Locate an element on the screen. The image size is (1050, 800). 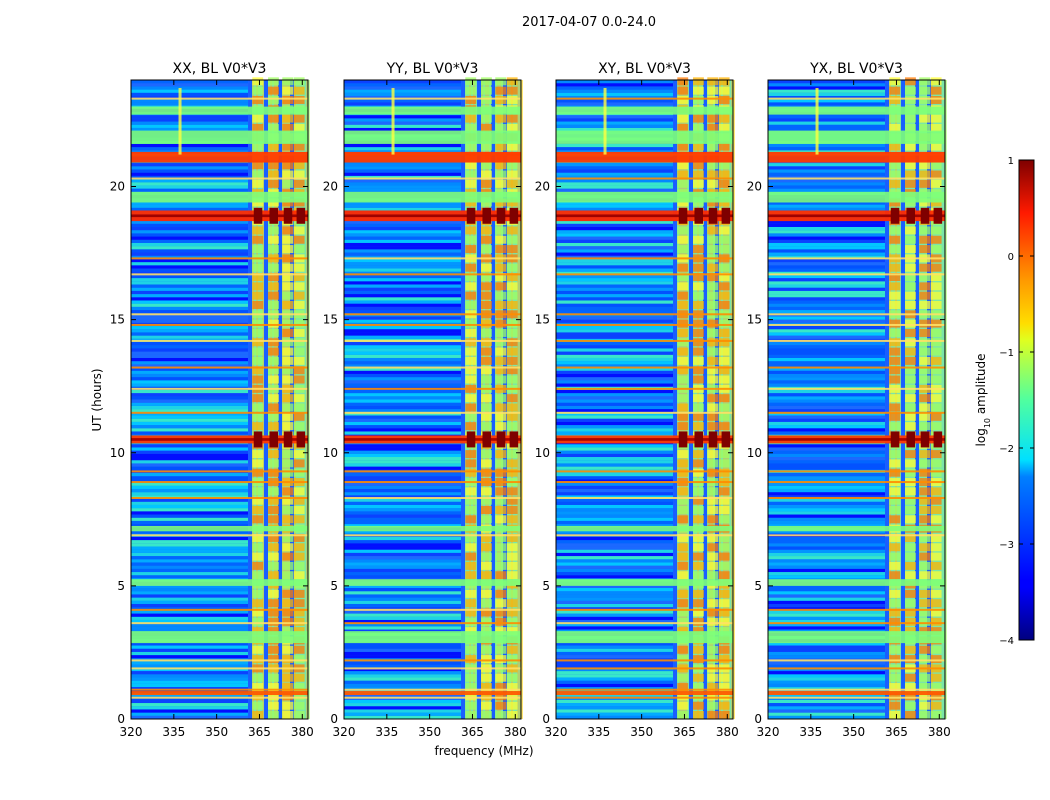
y-tick-label: 5 is located at coordinates (546, 586).